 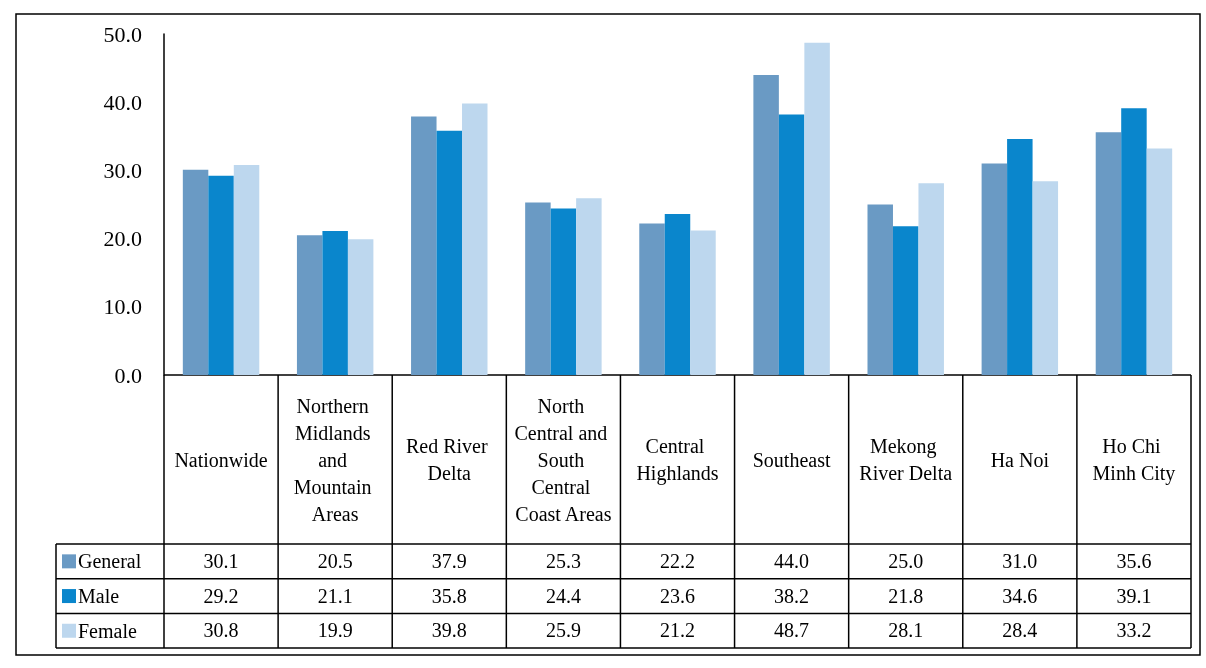 What do you see at coordinates (791, 459) in the screenshot?
I see `x-tick-label: Southeast` at bounding box center [791, 459].